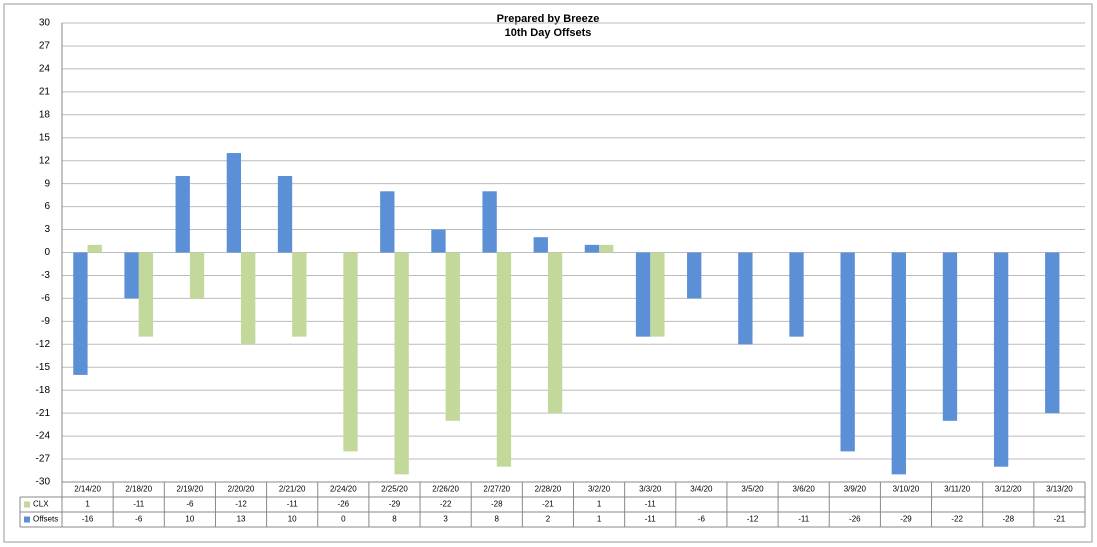  Describe the element at coordinates (445, 519) in the screenshot. I see `table-value: 3` at that location.